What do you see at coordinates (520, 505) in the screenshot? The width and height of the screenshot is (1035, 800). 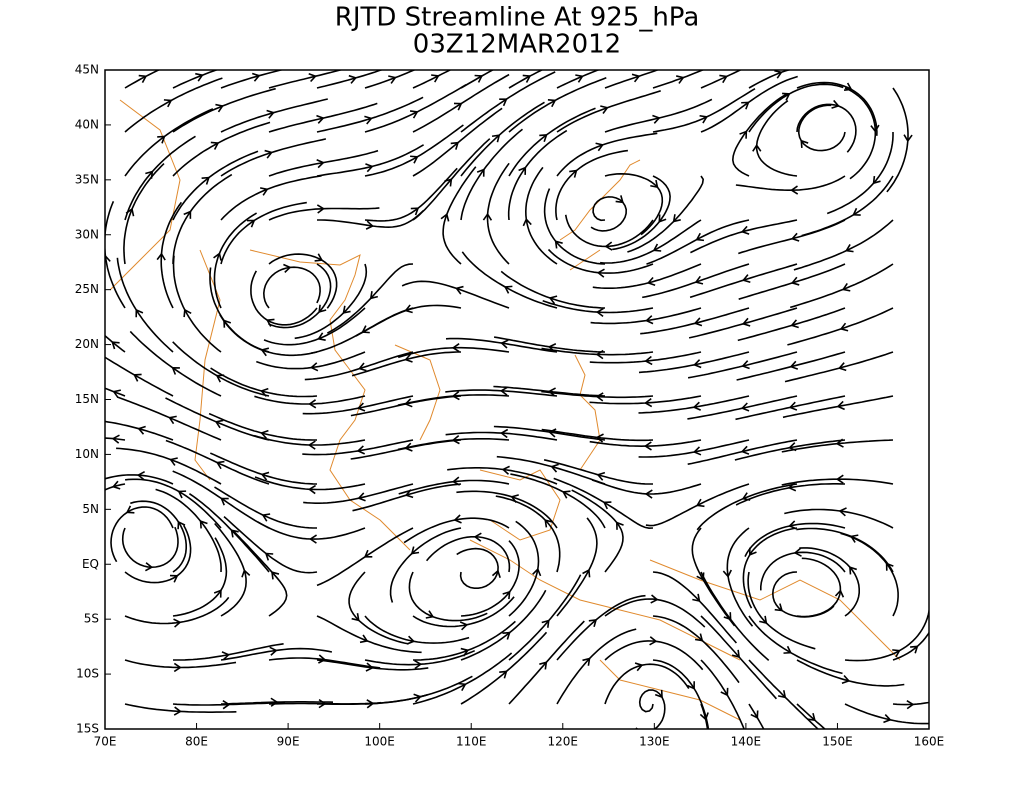 I see `coastline` at bounding box center [520, 505].